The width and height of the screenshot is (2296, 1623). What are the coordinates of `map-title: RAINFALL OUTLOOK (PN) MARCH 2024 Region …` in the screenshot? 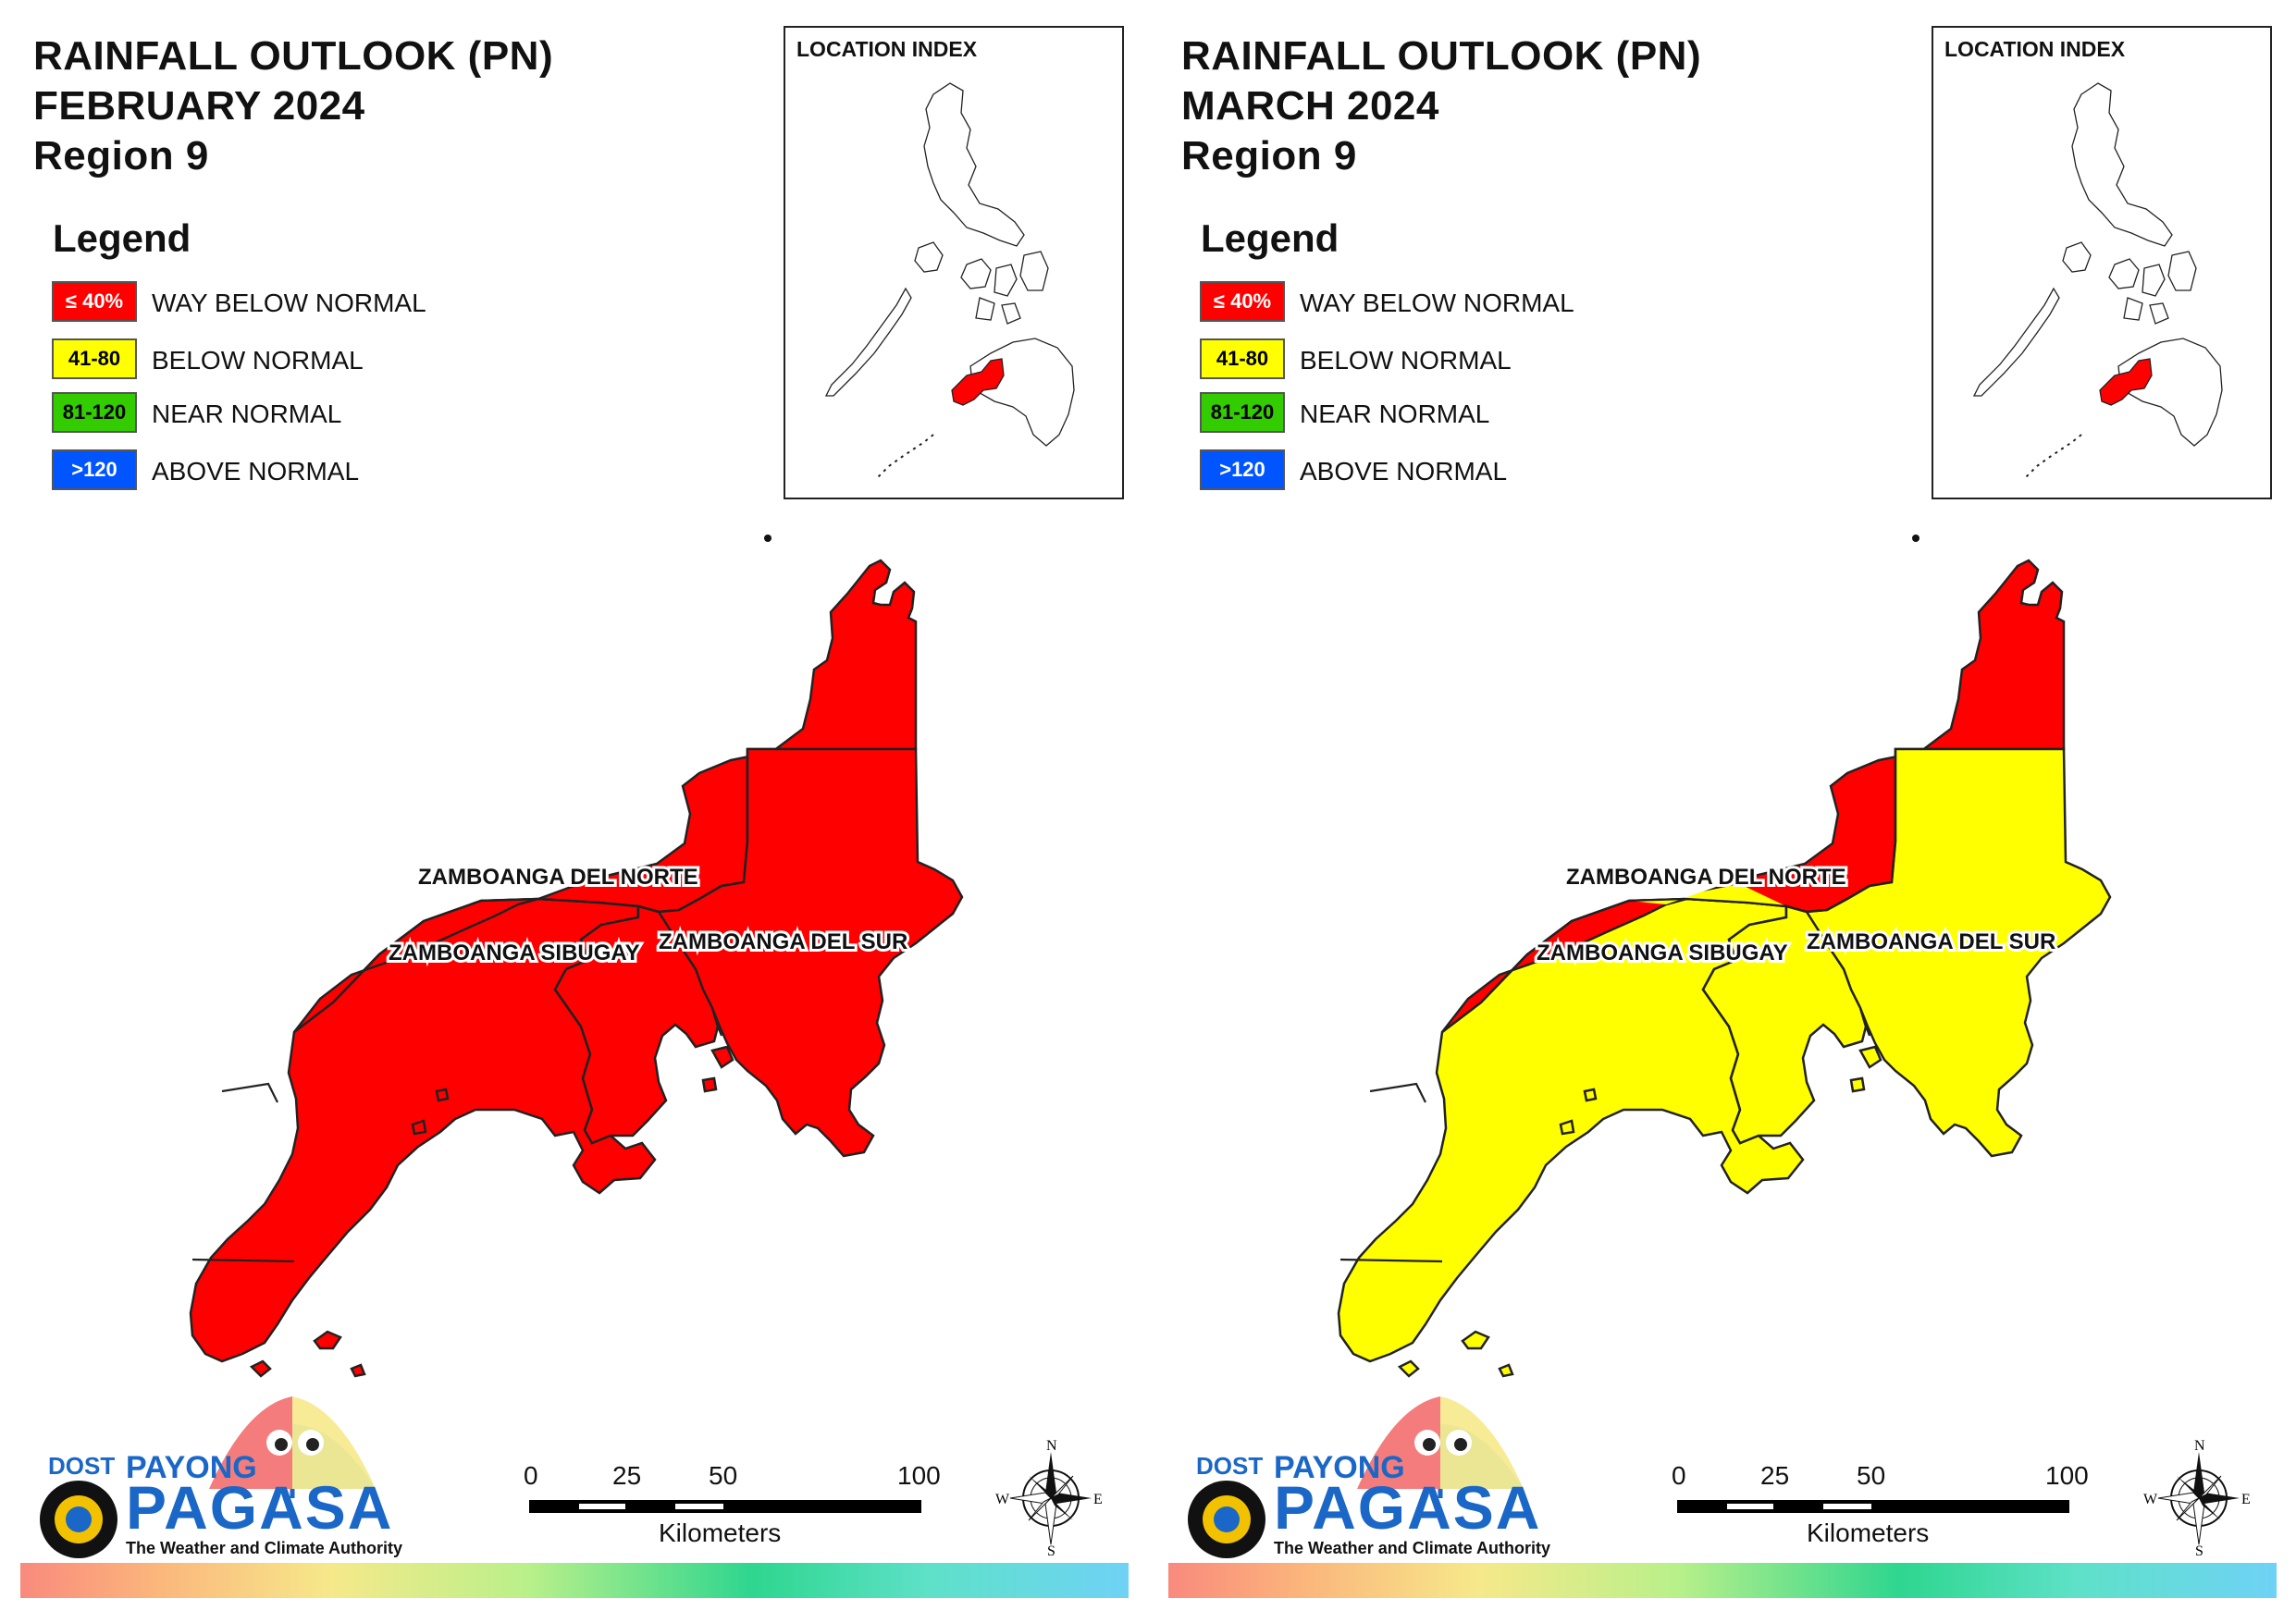 It's located at (1441, 106).